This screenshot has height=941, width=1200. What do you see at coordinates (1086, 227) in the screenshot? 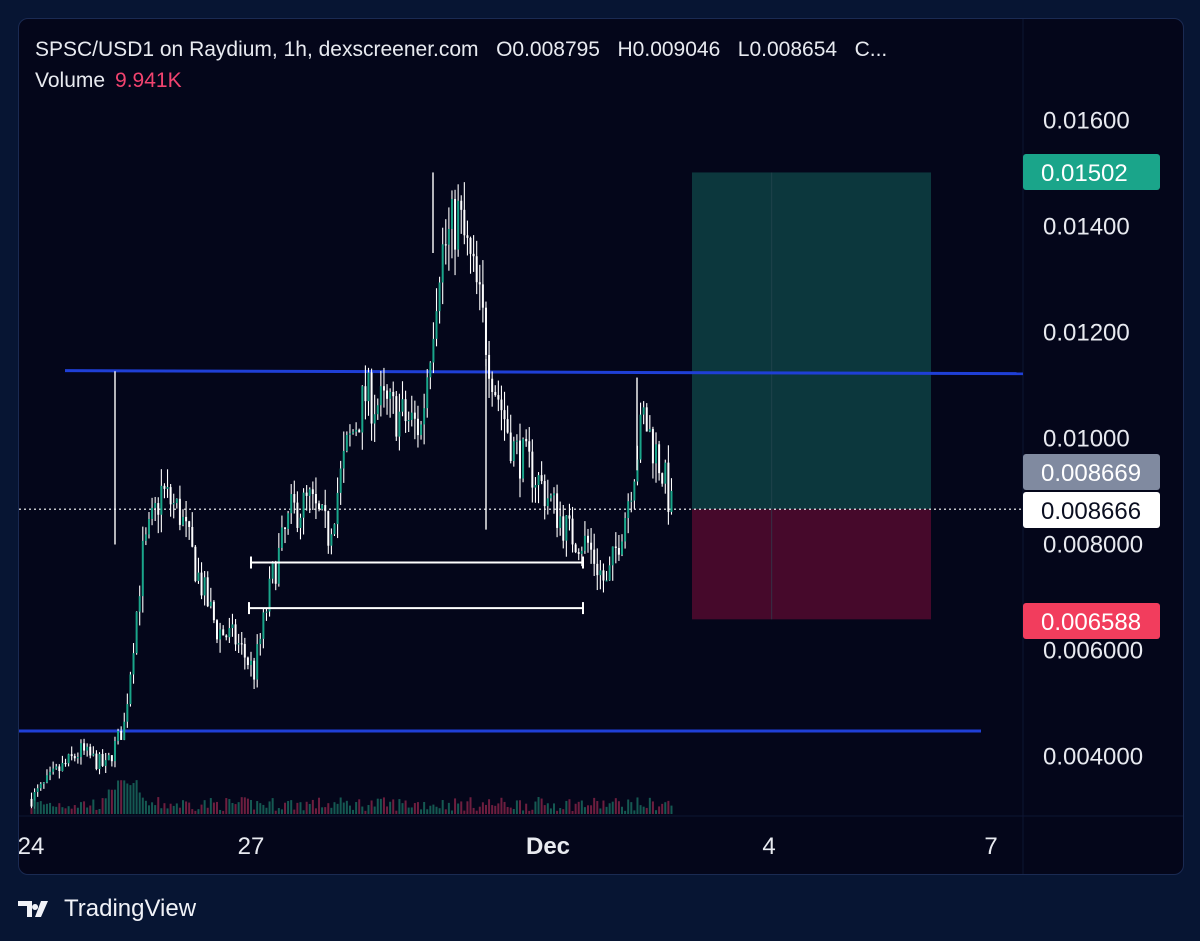
I see `y-tick-label: 0.01400` at bounding box center [1086, 227].